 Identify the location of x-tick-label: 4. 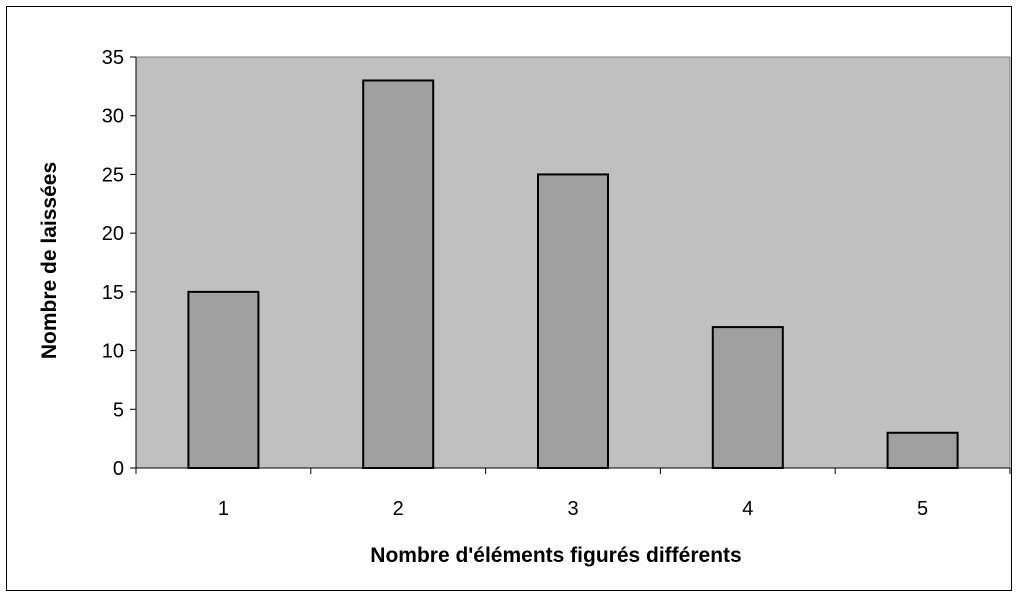
(747, 509).